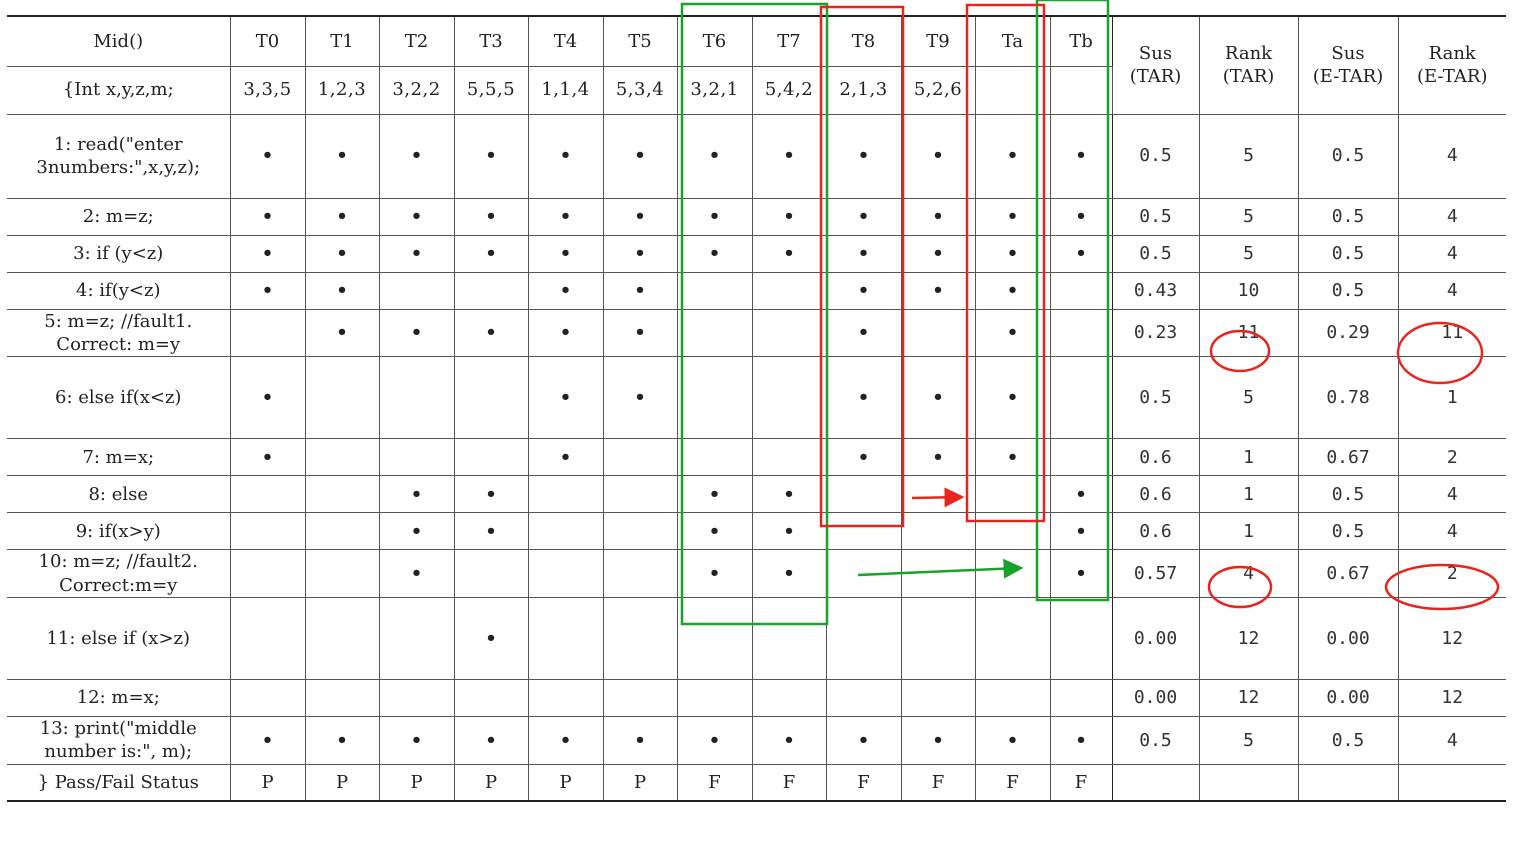  What do you see at coordinates (789, 90) in the screenshot?
I see `test-input-T7: 5,4,2` at bounding box center [789, 90].